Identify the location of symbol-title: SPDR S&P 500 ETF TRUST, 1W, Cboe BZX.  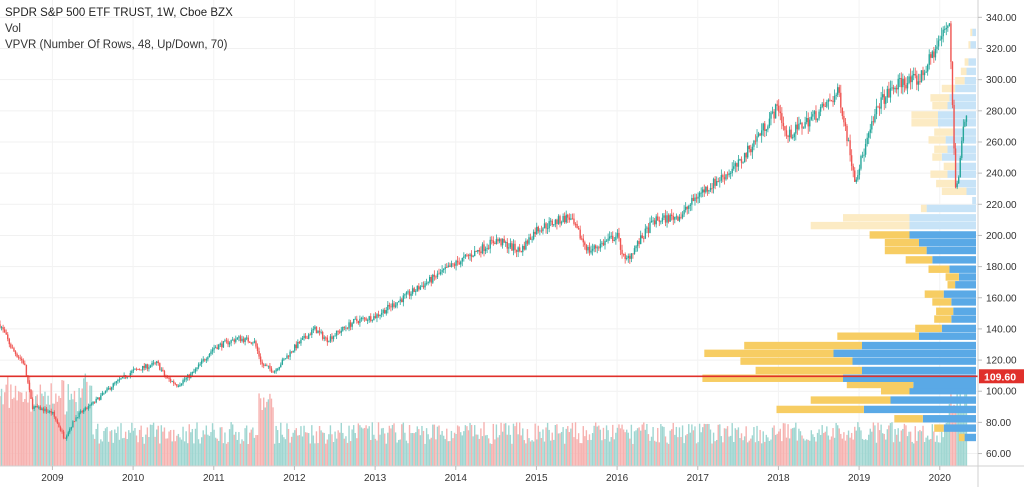
(119, 13).